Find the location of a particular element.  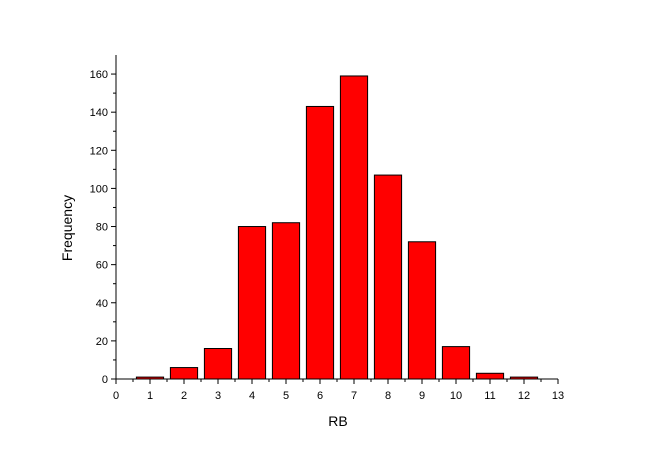

y-tick-label: 140 is located at coordinates (99, 113).